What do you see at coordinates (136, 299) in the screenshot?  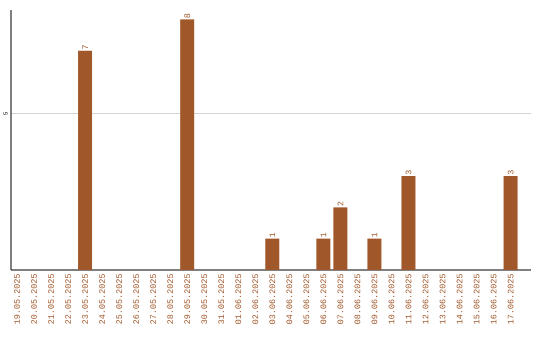 I see `x-tick-label: 26.05.2025` at bounding box center [136, 299].